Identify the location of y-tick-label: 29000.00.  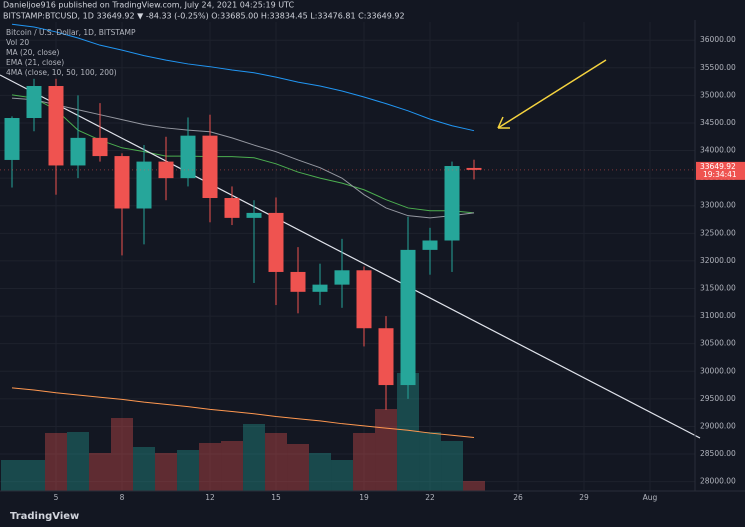
(718, 425).